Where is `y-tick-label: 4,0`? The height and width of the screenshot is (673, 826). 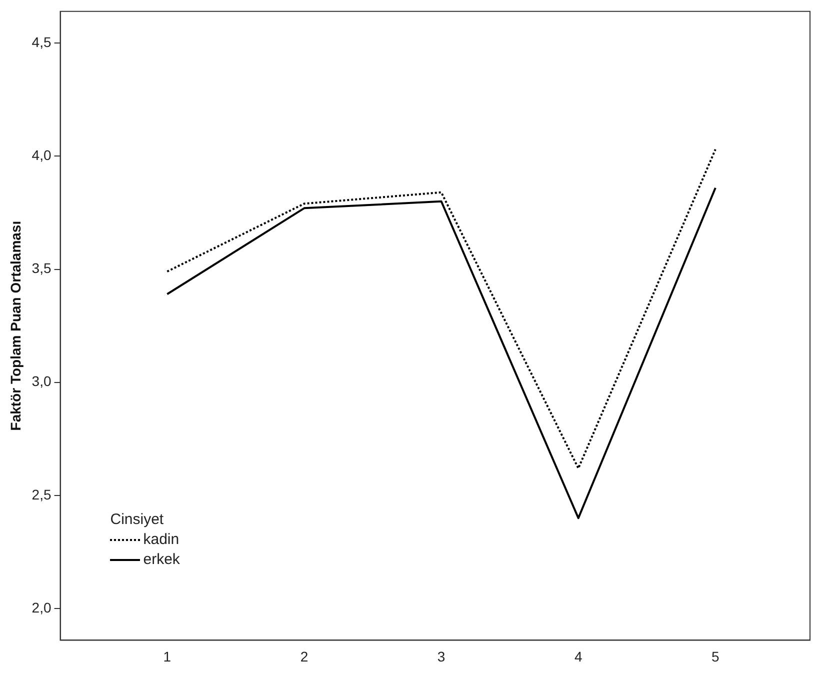
y-tick-label: 4,0 is located at coordinates (42, 155).